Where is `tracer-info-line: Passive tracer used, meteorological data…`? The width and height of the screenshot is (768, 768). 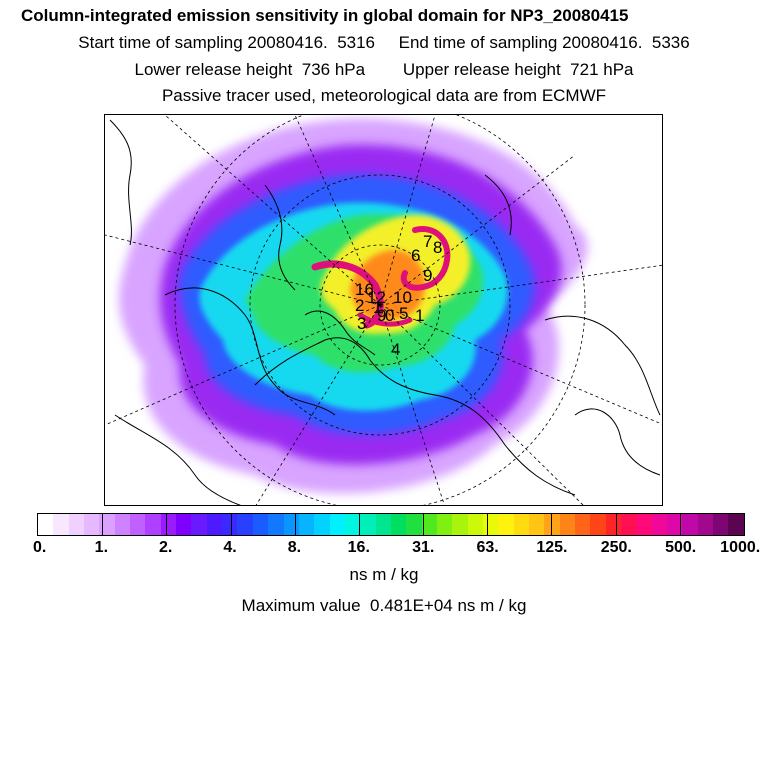 tracer-info-line: Passive tracer used, meteorological data… is located at coordinates (384, 95).